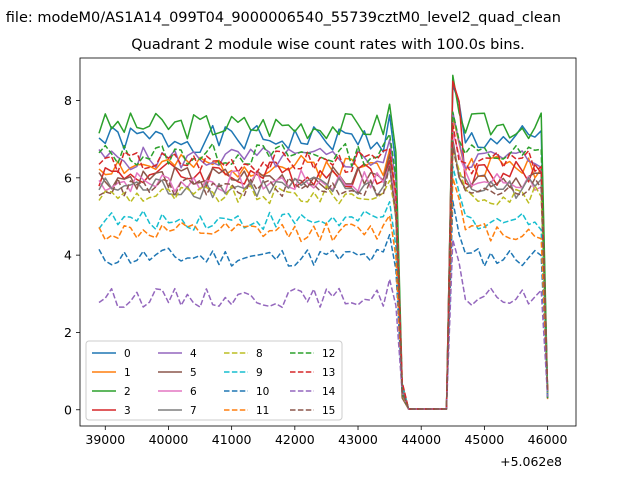 This screenshot has width=640, height=480. I want to click on y-tick-label: 0, so click(68, 409).